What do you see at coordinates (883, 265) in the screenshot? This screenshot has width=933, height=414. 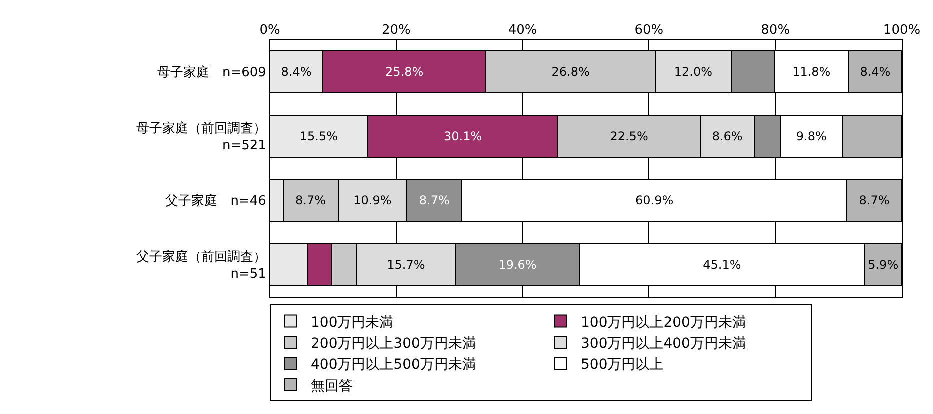 I see `data-label: 5.9%` at bounding box center [883, 265].